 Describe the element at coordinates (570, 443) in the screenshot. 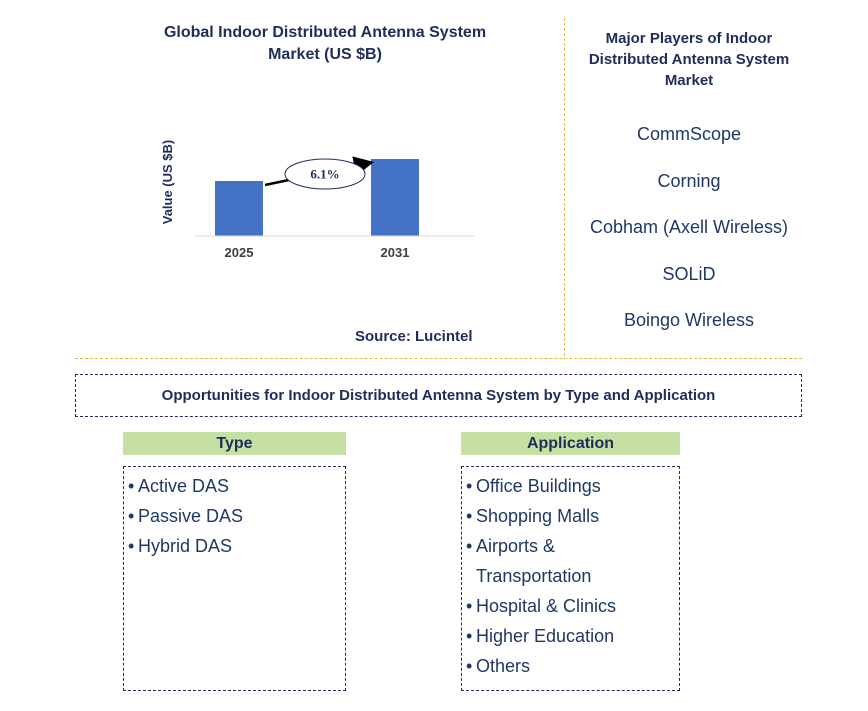

I see `application-header: Application` at that location.